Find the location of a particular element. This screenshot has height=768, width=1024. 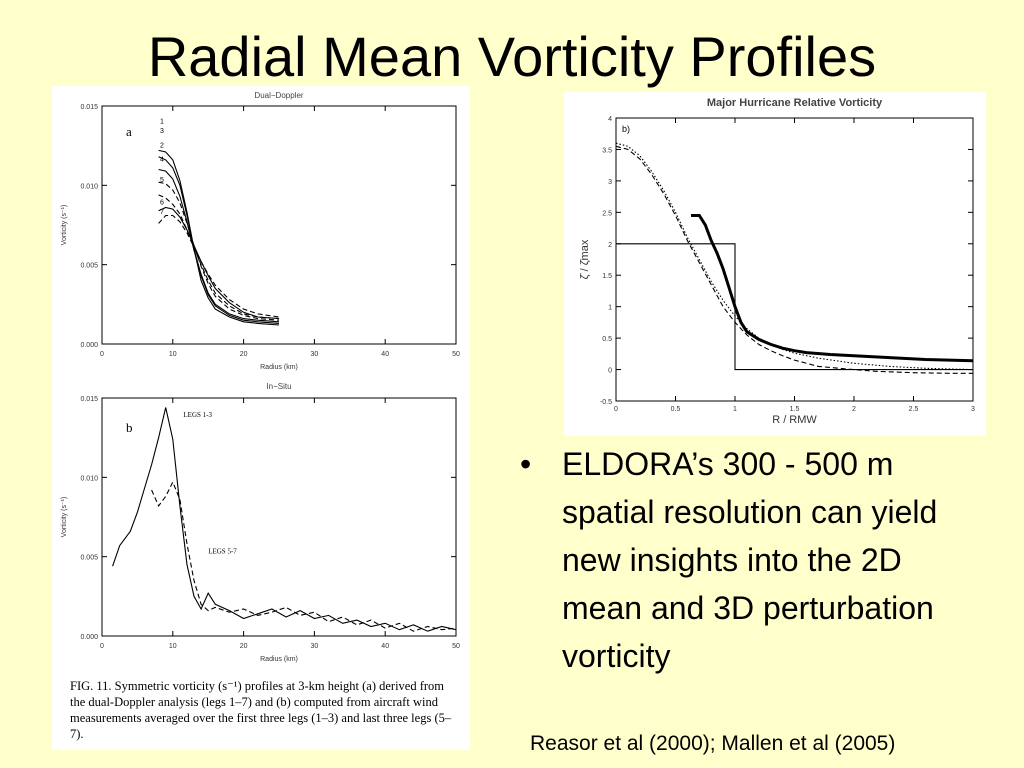

panel-label: b) is located at coordinates (626, 129).